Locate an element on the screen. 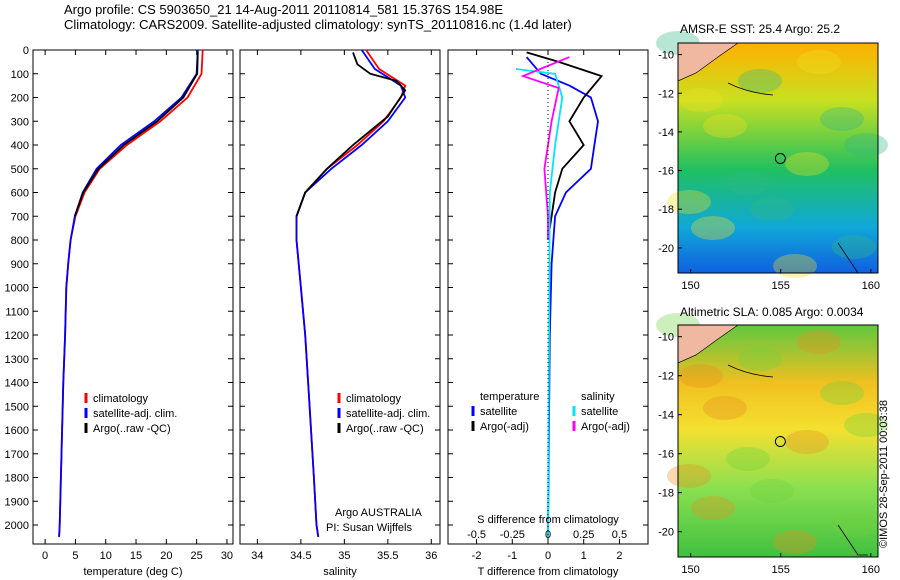 The image size is (900, 580). y-tick-label: 0 is located at coordinates (26, 51).